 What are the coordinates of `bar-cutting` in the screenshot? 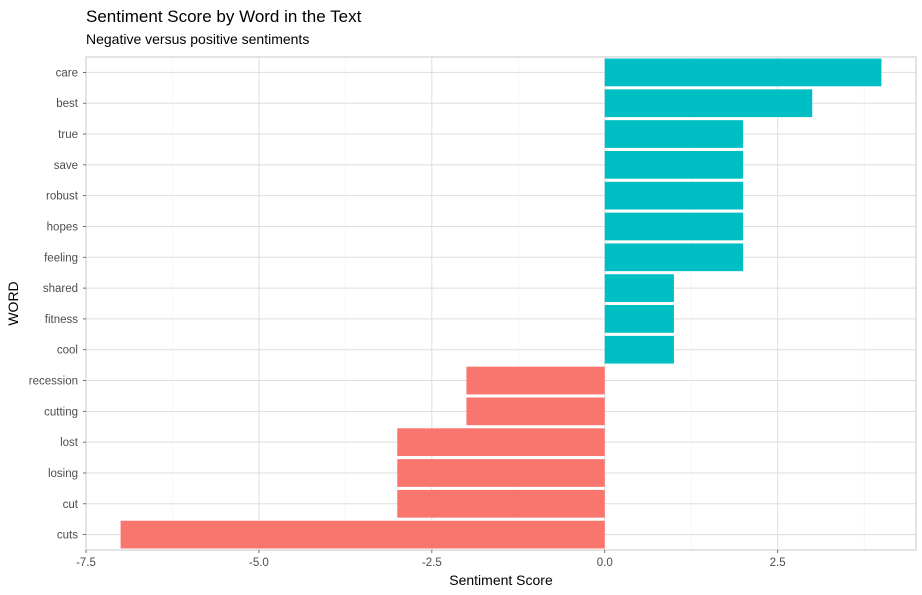 It's located at (535, 411).